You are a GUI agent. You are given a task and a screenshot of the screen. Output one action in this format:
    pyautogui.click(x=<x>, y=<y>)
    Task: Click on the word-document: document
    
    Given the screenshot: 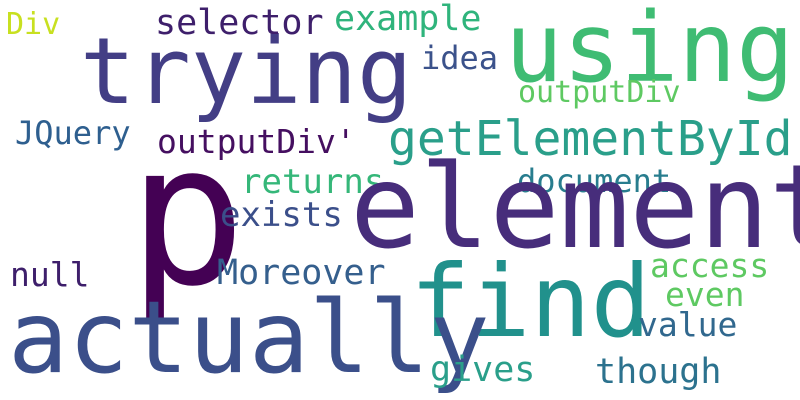 What is the action you would take?
    pyautogui.click(x=594, y=181)
    